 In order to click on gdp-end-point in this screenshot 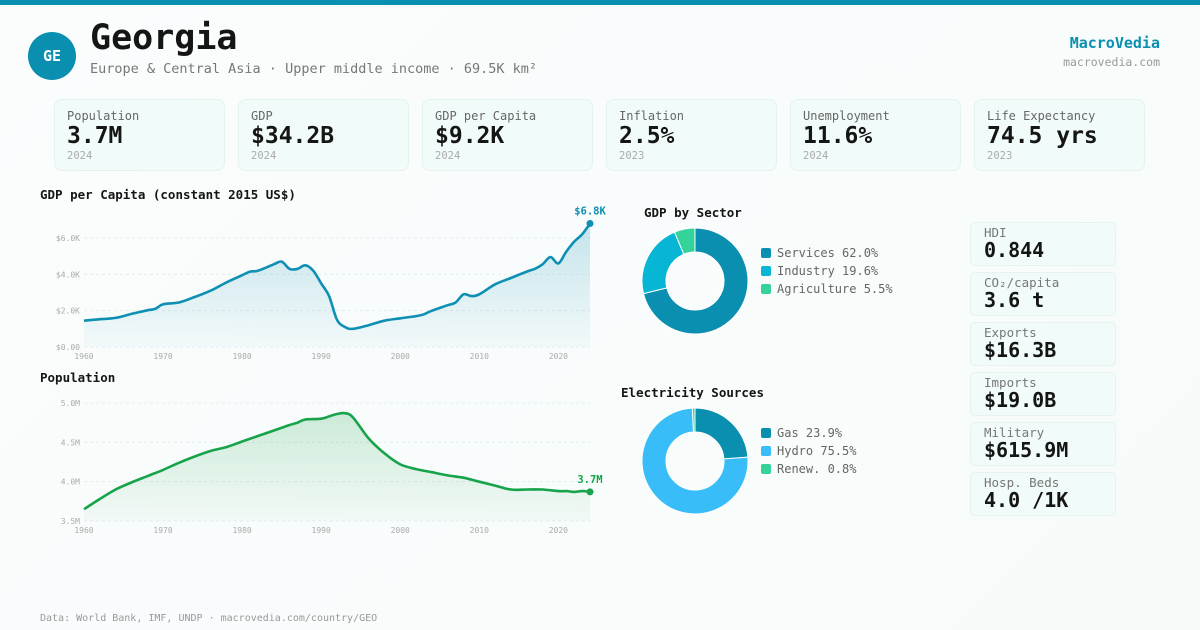, I will do `click(590, 223)`.